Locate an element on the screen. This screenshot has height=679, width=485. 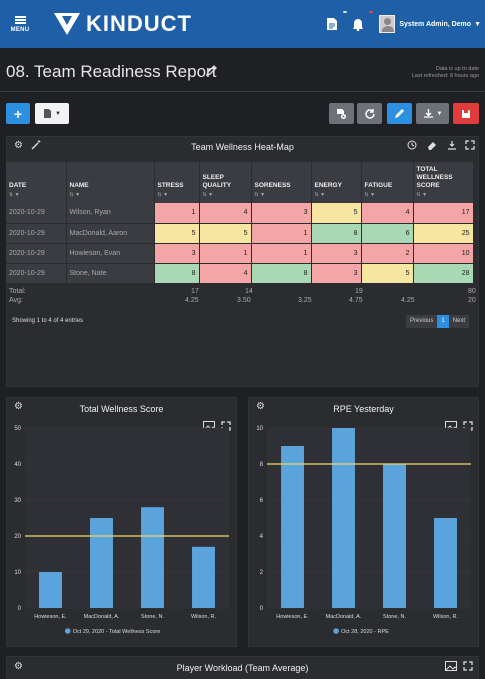
y-tick-label: 0 is located at coordinates (262, 609).